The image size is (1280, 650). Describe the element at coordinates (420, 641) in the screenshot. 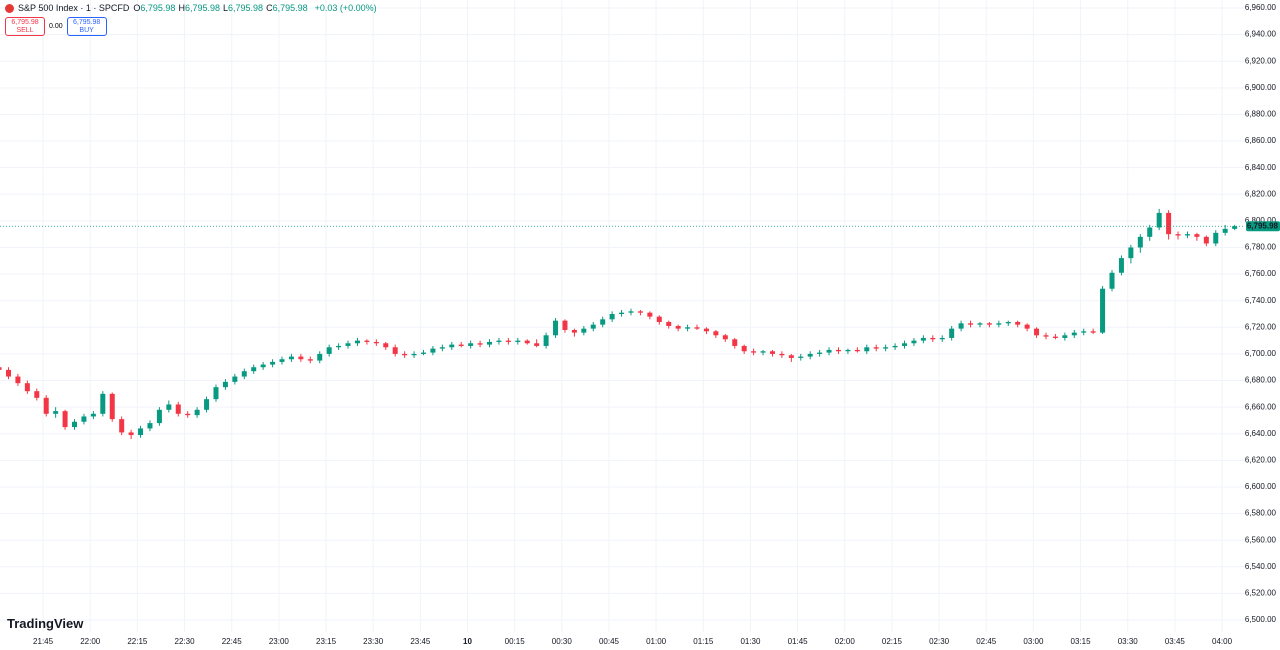

I see `x-tick-label: 23:45` at that location.